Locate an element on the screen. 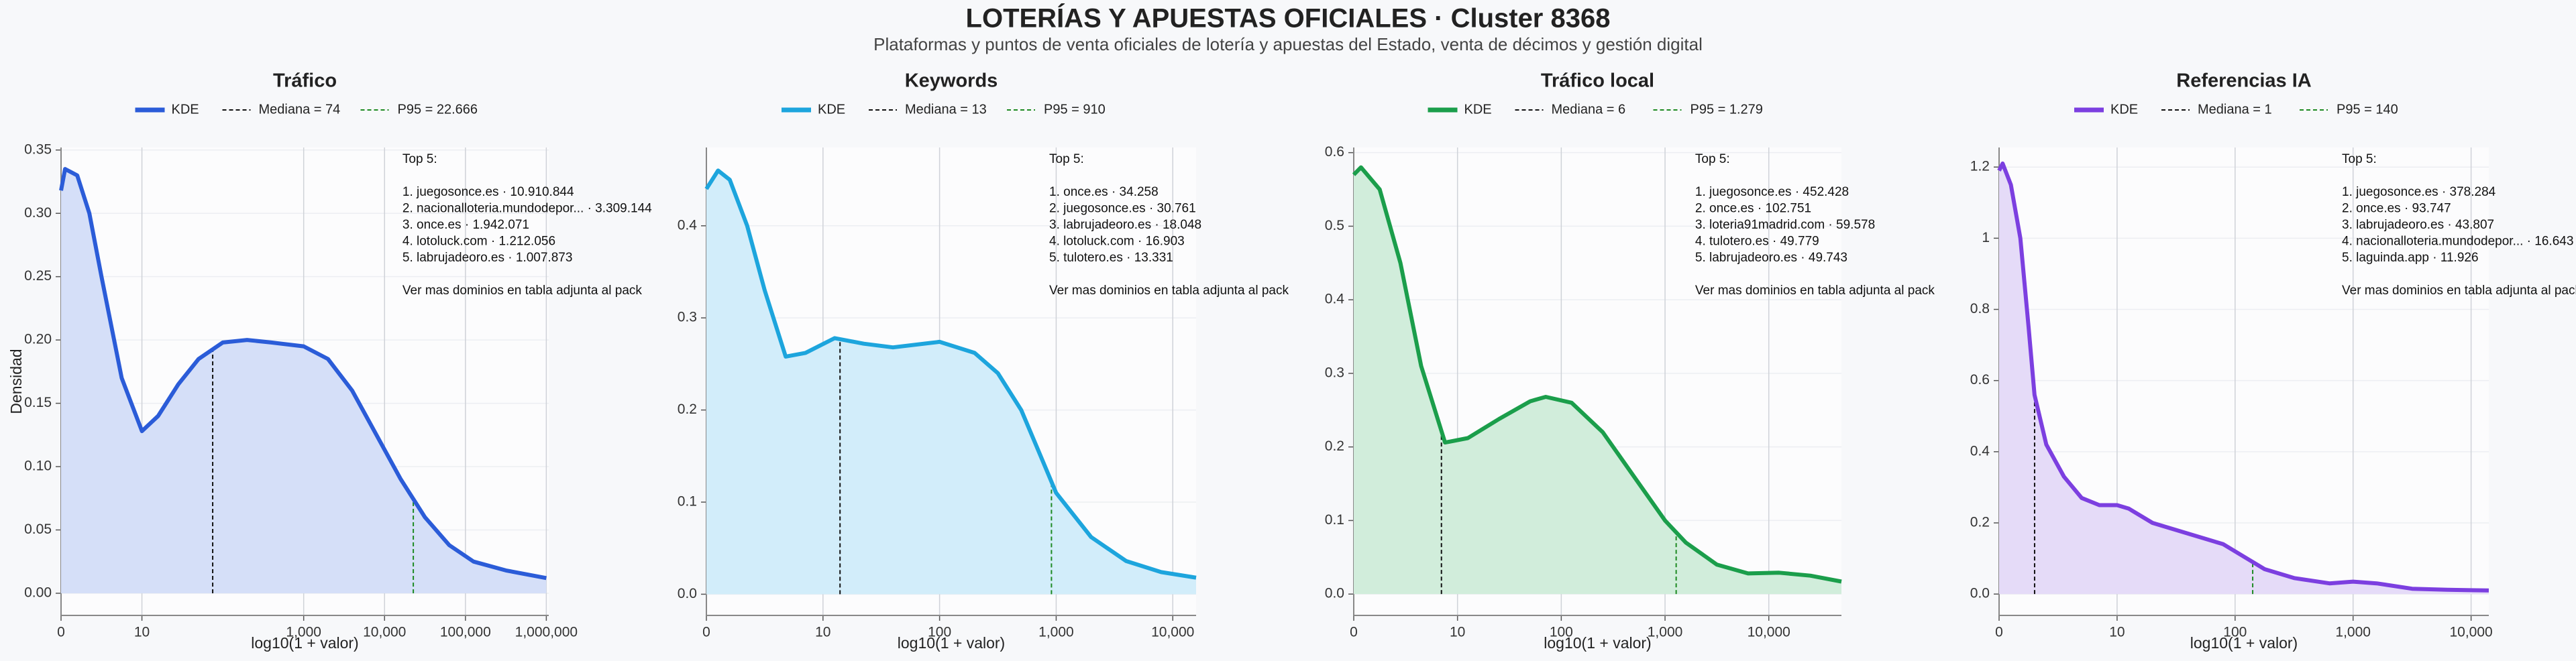  annotation-line: 2. once.es · 93.747 is located at coordinates (2396, 209).